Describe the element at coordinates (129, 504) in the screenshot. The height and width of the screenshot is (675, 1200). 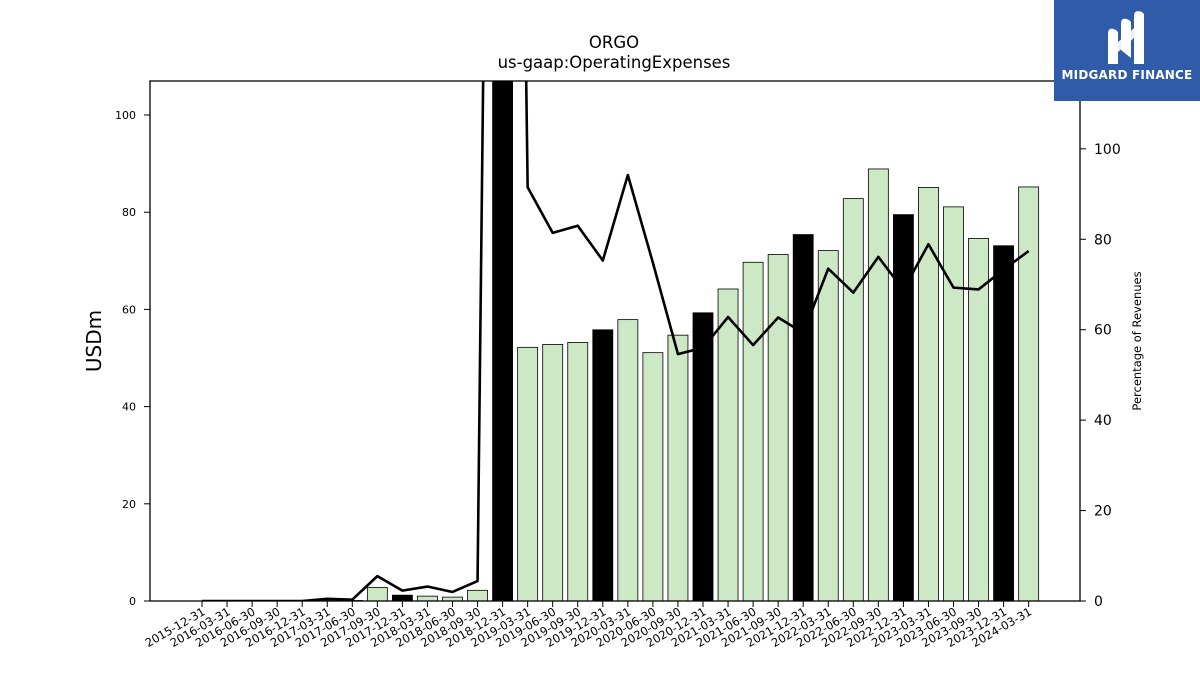
I see `y-tick-label-20: 20` at that location.